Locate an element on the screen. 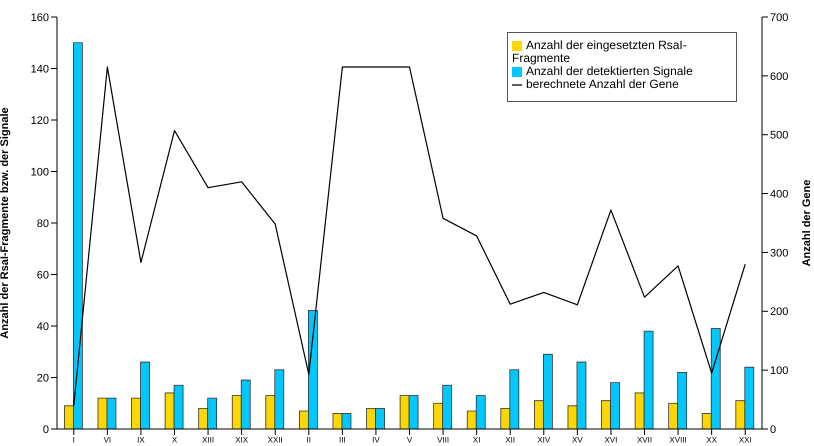 This screenshot has width=814, height=446. y-tick-label: 140 is located at coordinates (39, 69).